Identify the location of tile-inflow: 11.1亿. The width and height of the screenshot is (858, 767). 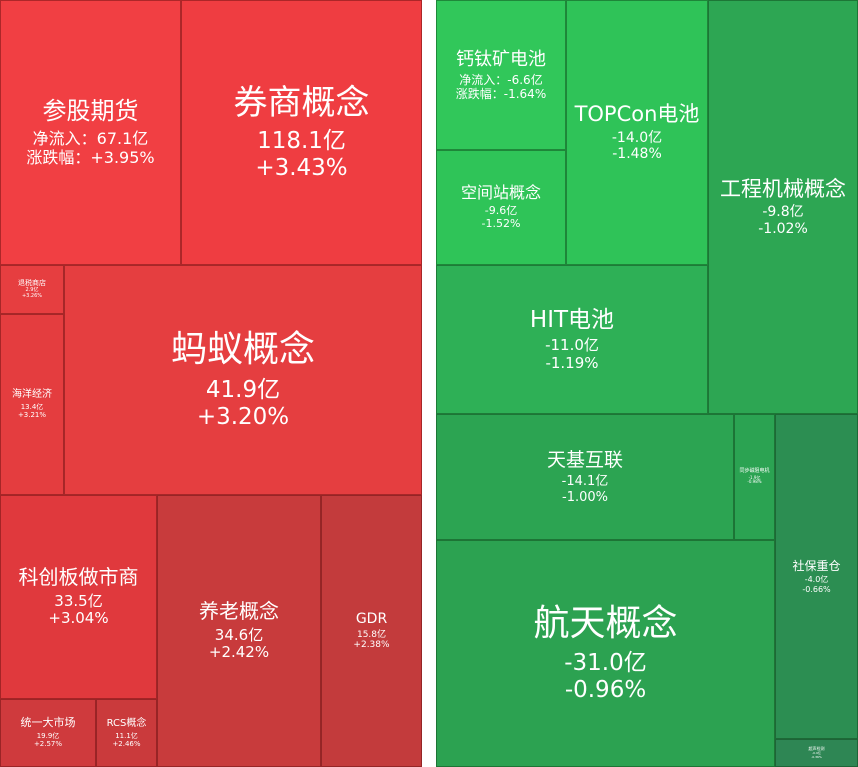
(126, 735).